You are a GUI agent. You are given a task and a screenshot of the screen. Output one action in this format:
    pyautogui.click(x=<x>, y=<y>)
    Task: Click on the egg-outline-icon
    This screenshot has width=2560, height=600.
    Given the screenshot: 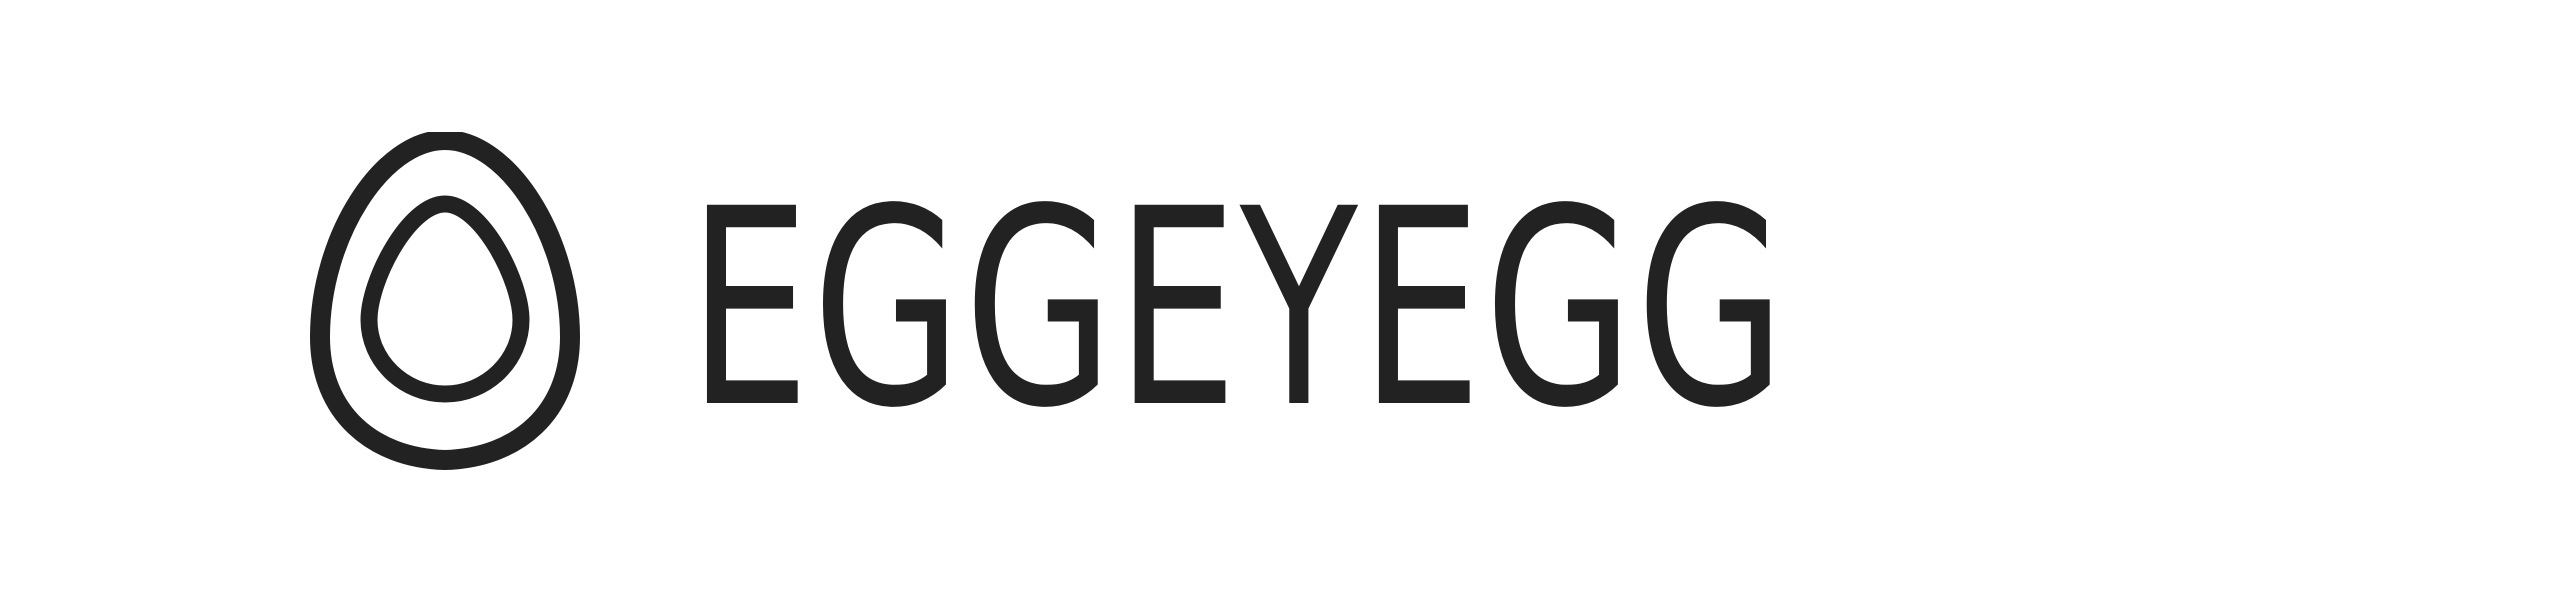 What is the action you would take?
    pyautogui.click(x=445, y=302)
    